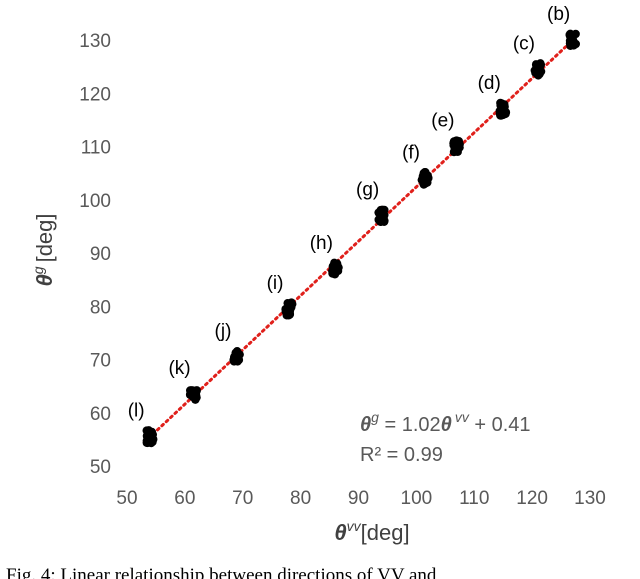  What do you see at coordinates (275, 283) in the screenshot?
I see `cluster-label: (i)` at bounding box center [275, 283].